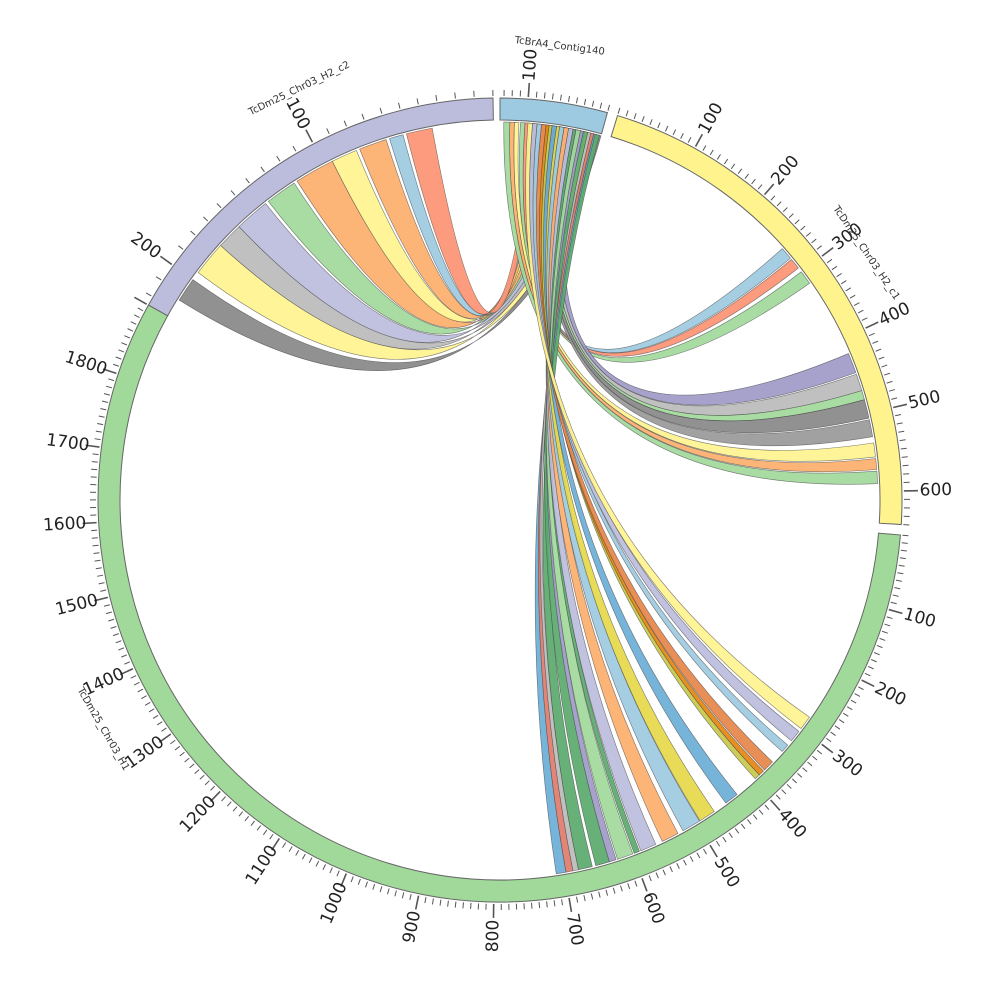  I want to click on tick-label: 1700, so click(68, 442).